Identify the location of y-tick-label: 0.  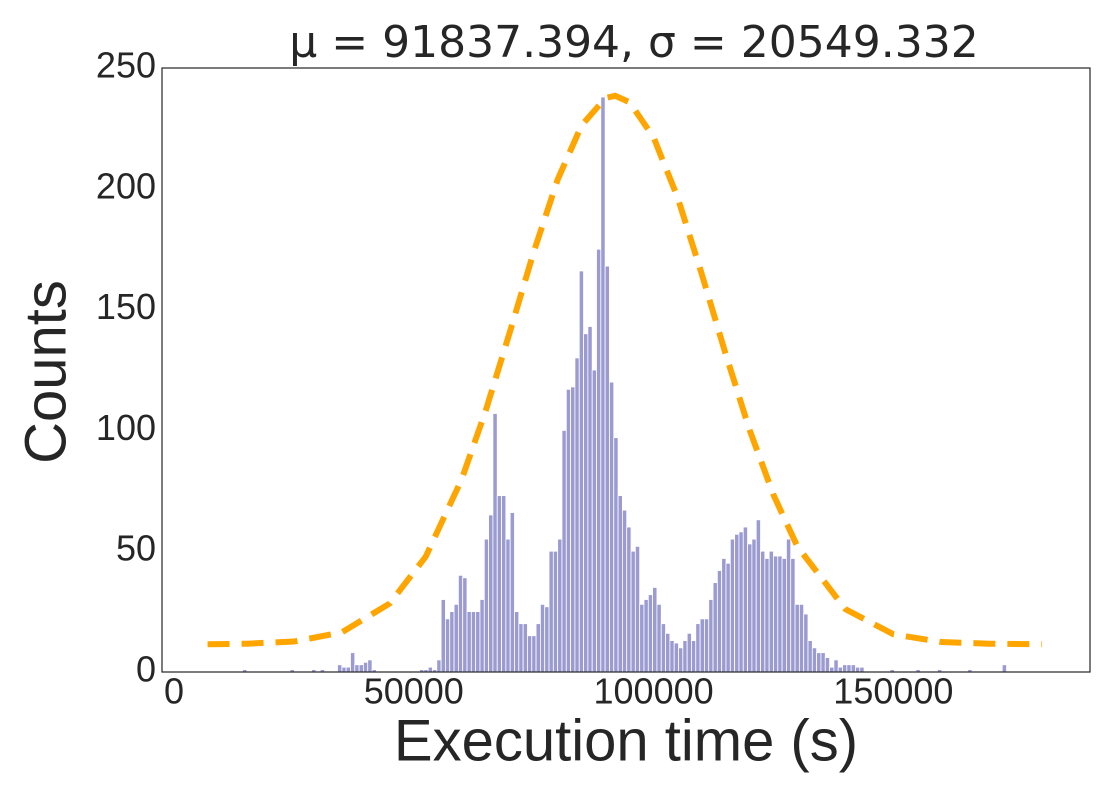
(146, 669).